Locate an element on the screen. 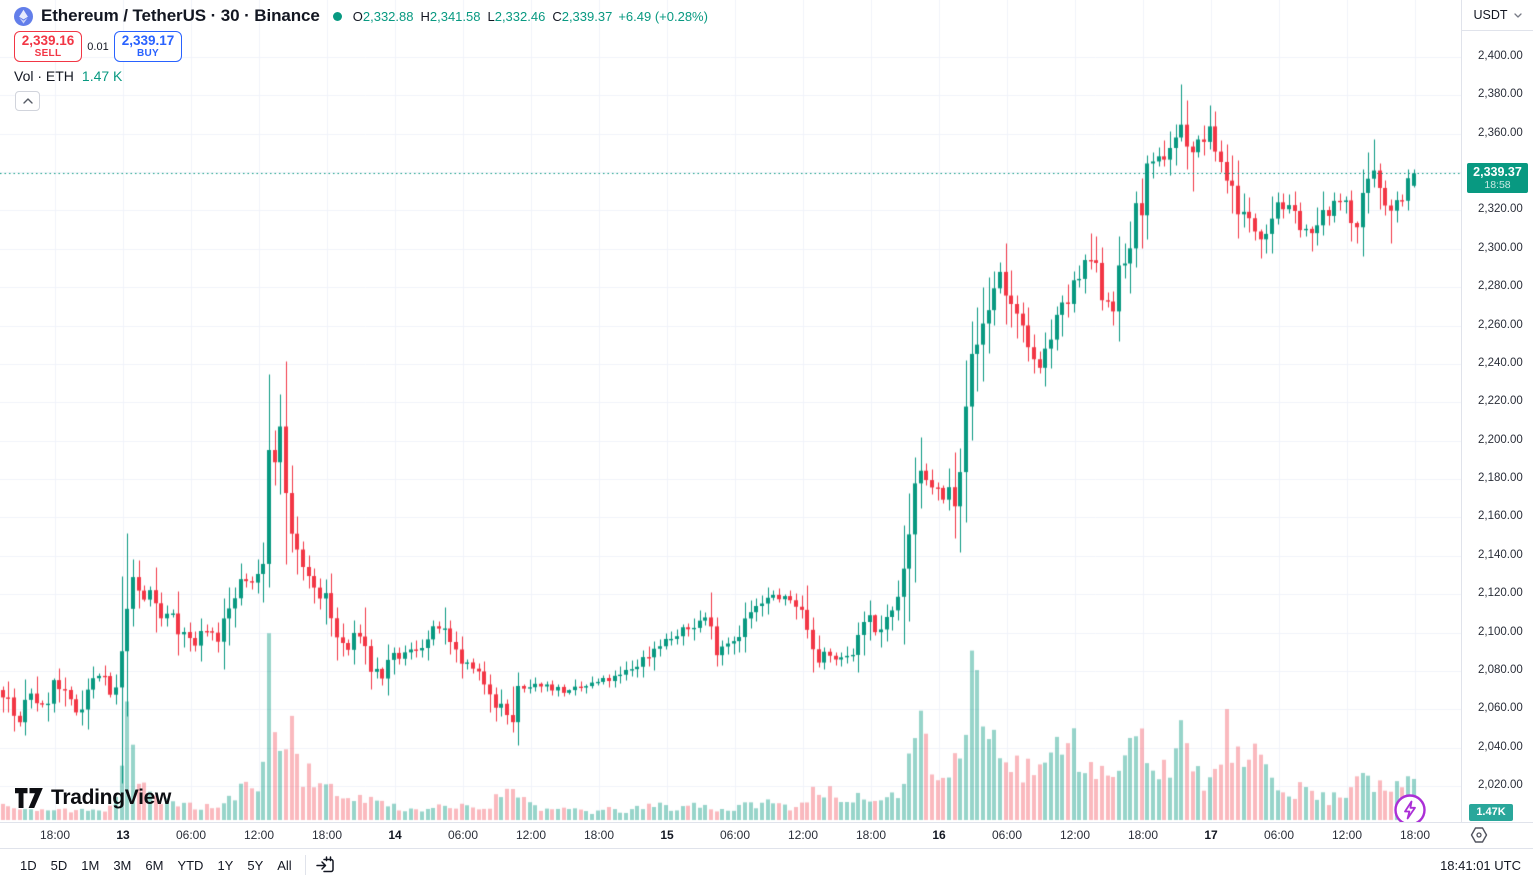 This screenshot has width=1533, height=881. currency-button: USDT is located at coordinates (1497, 15).